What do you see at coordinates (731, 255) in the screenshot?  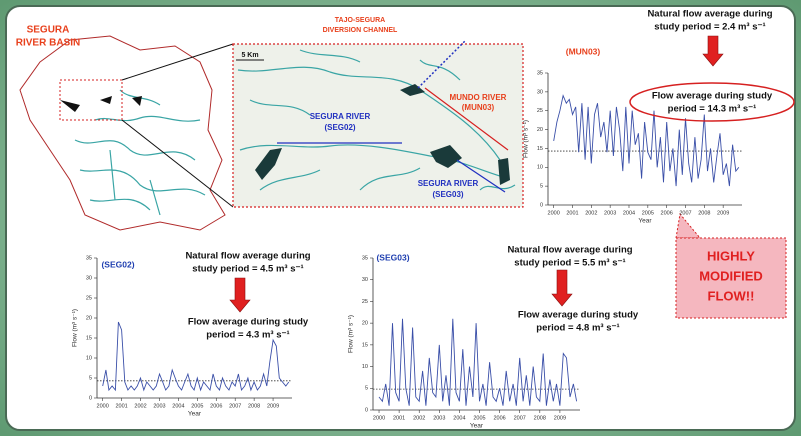 I see `callout-text: HIGHLY` at bounding box center [731, 255].